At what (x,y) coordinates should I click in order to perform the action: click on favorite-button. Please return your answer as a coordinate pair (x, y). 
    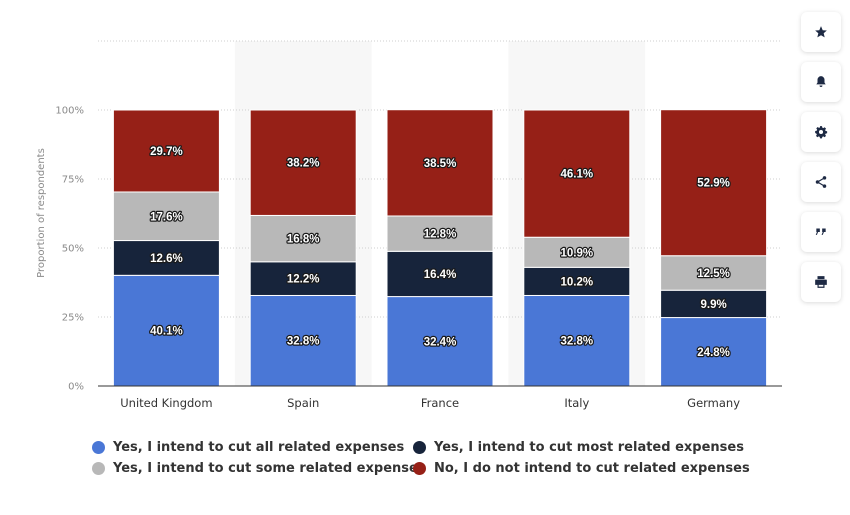
    Looking at the image, I should click on (821, 32).